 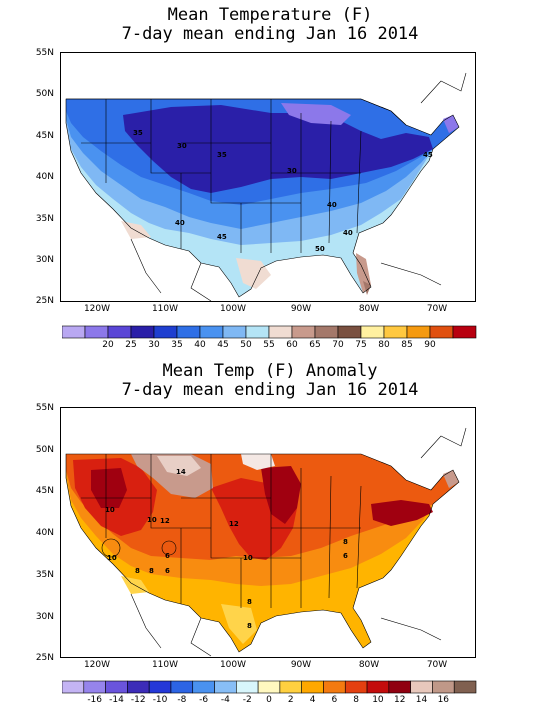 What do you see at coordinates (270, 390) in the screenshot?
I see `anomaly-title-line2: 7-day mean ending Jan 16 2014` at bounding box center [270, 390].